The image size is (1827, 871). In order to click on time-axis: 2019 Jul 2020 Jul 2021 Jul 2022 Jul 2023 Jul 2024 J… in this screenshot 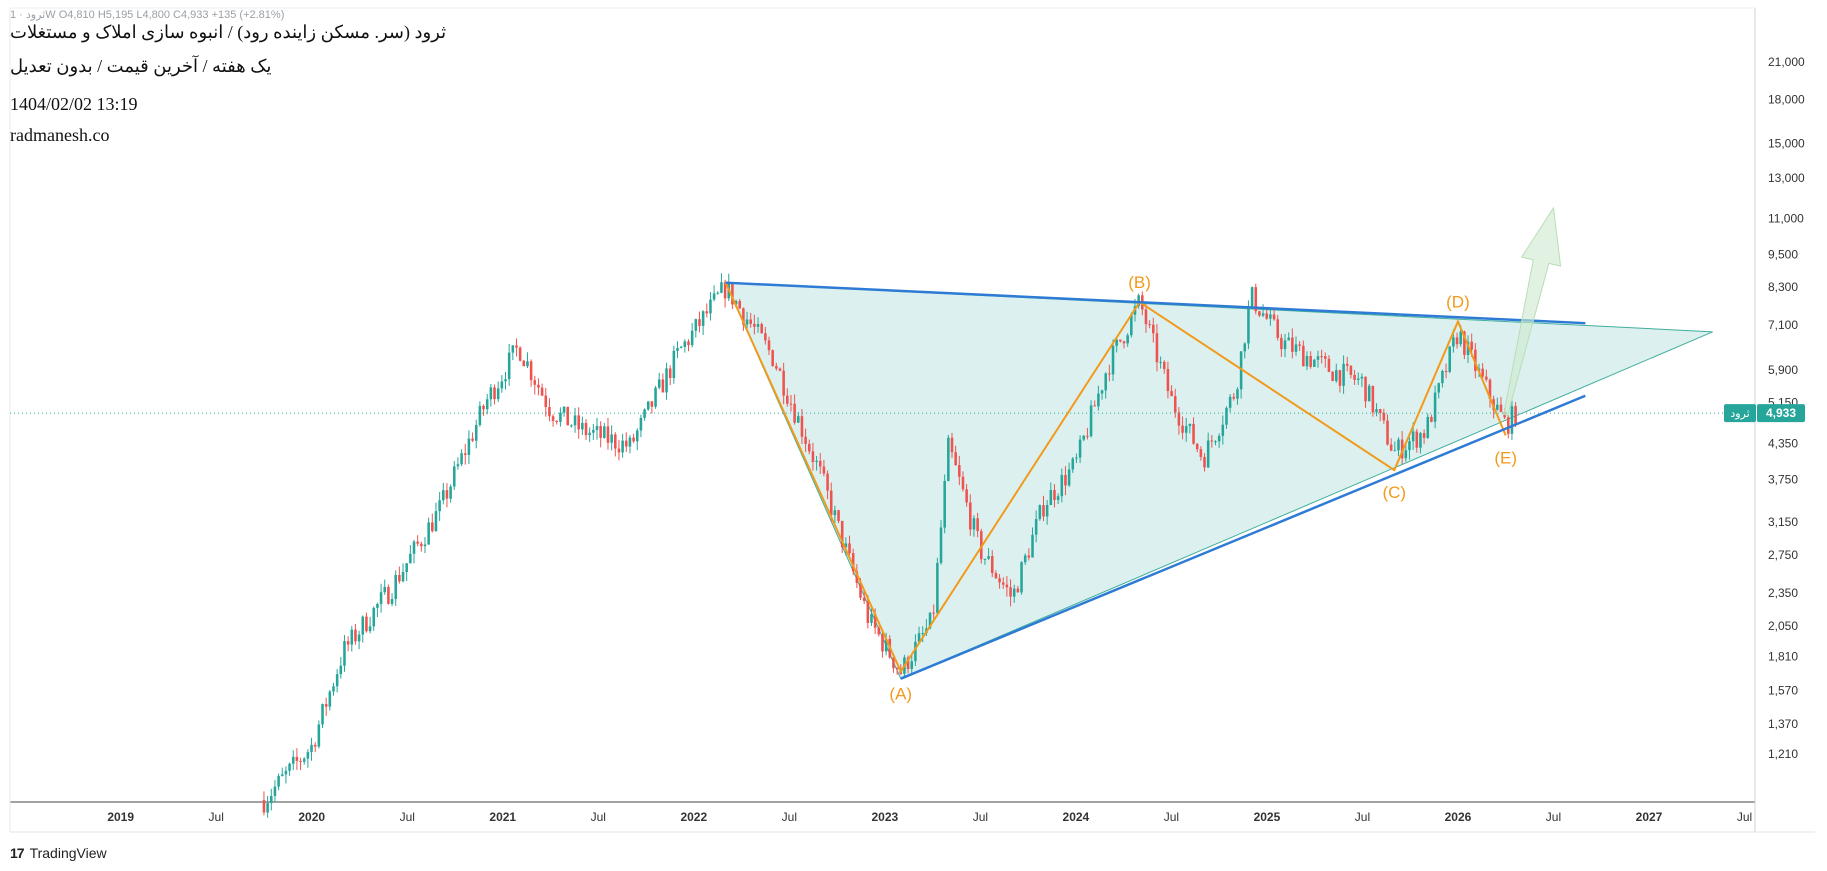, I will do `click(929, 817)`.